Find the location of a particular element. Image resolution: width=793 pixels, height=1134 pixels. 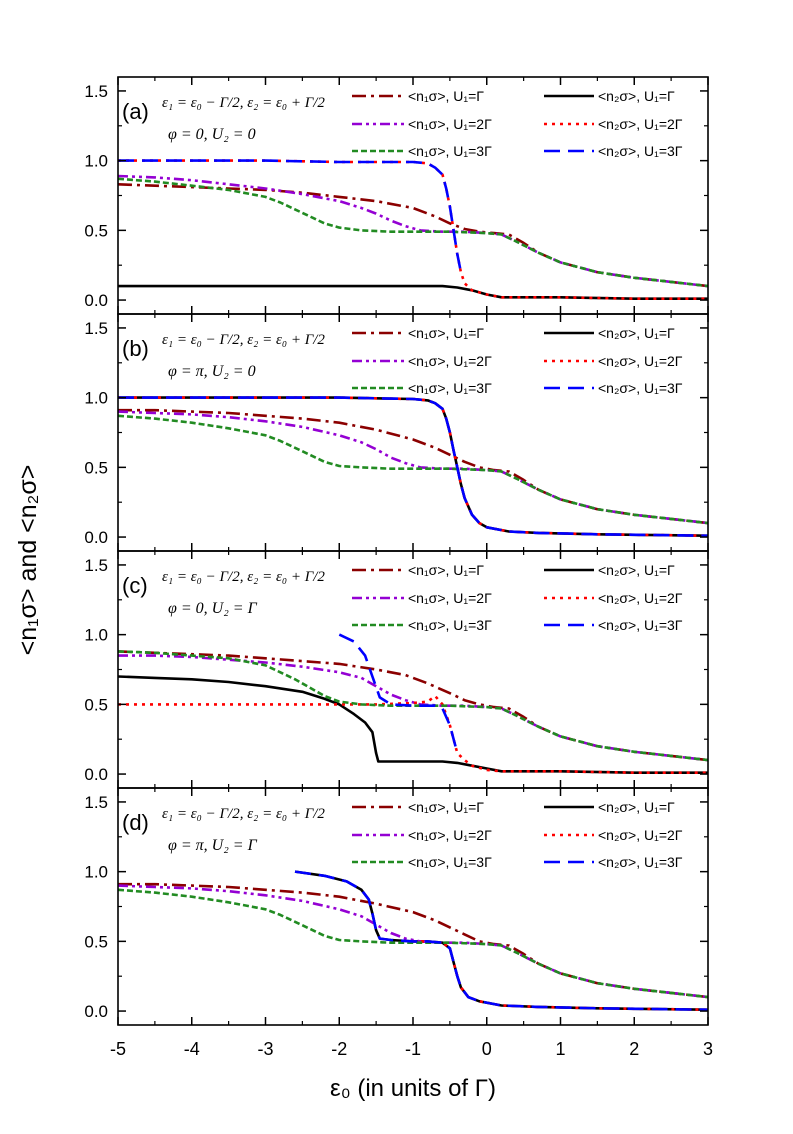

panel-condition-2: φ = 0, U₂ = 0 is located at coordinates (212, 134).